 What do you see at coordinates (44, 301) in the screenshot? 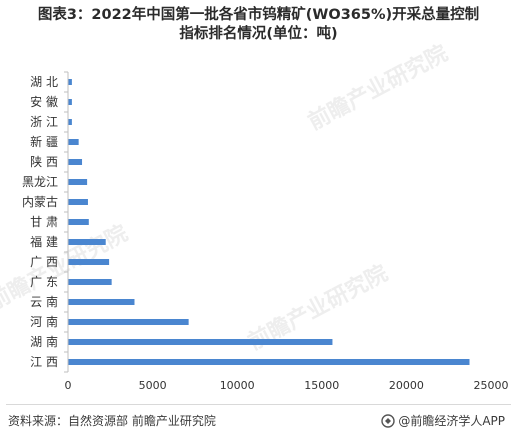
I see `category-label: 云 南` at bounding box center [44, 301].